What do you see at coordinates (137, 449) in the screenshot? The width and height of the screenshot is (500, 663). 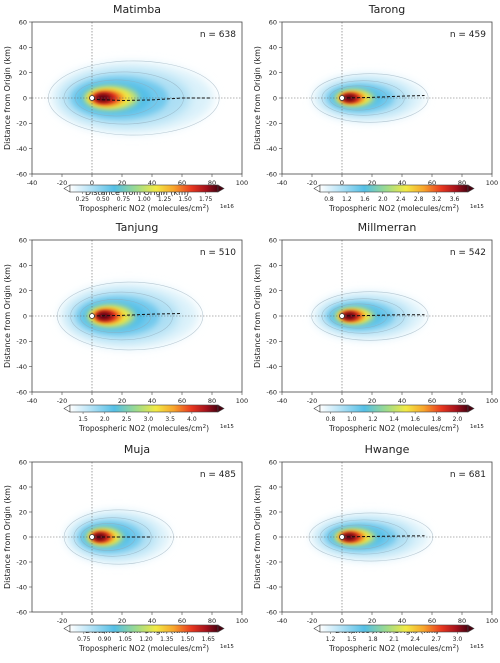 I see `panel-title: Muja` at bounding box center [137, 449].